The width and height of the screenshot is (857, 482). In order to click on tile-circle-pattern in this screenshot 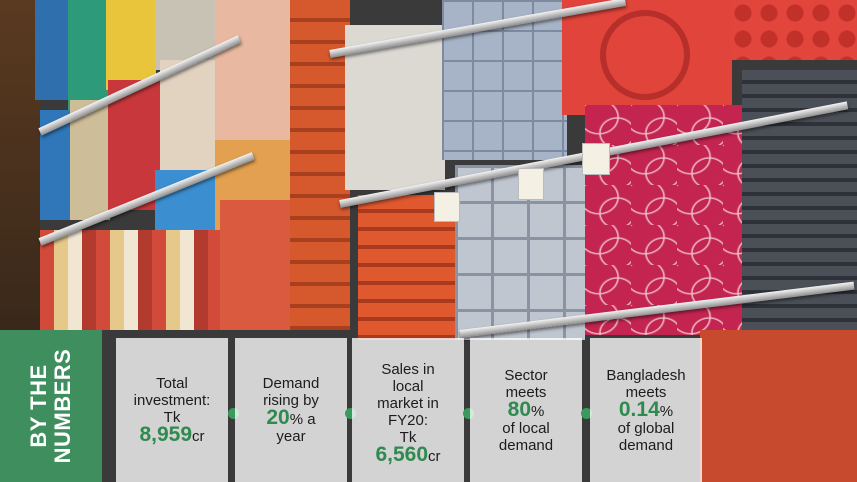, I will do `click(645, 55)`.